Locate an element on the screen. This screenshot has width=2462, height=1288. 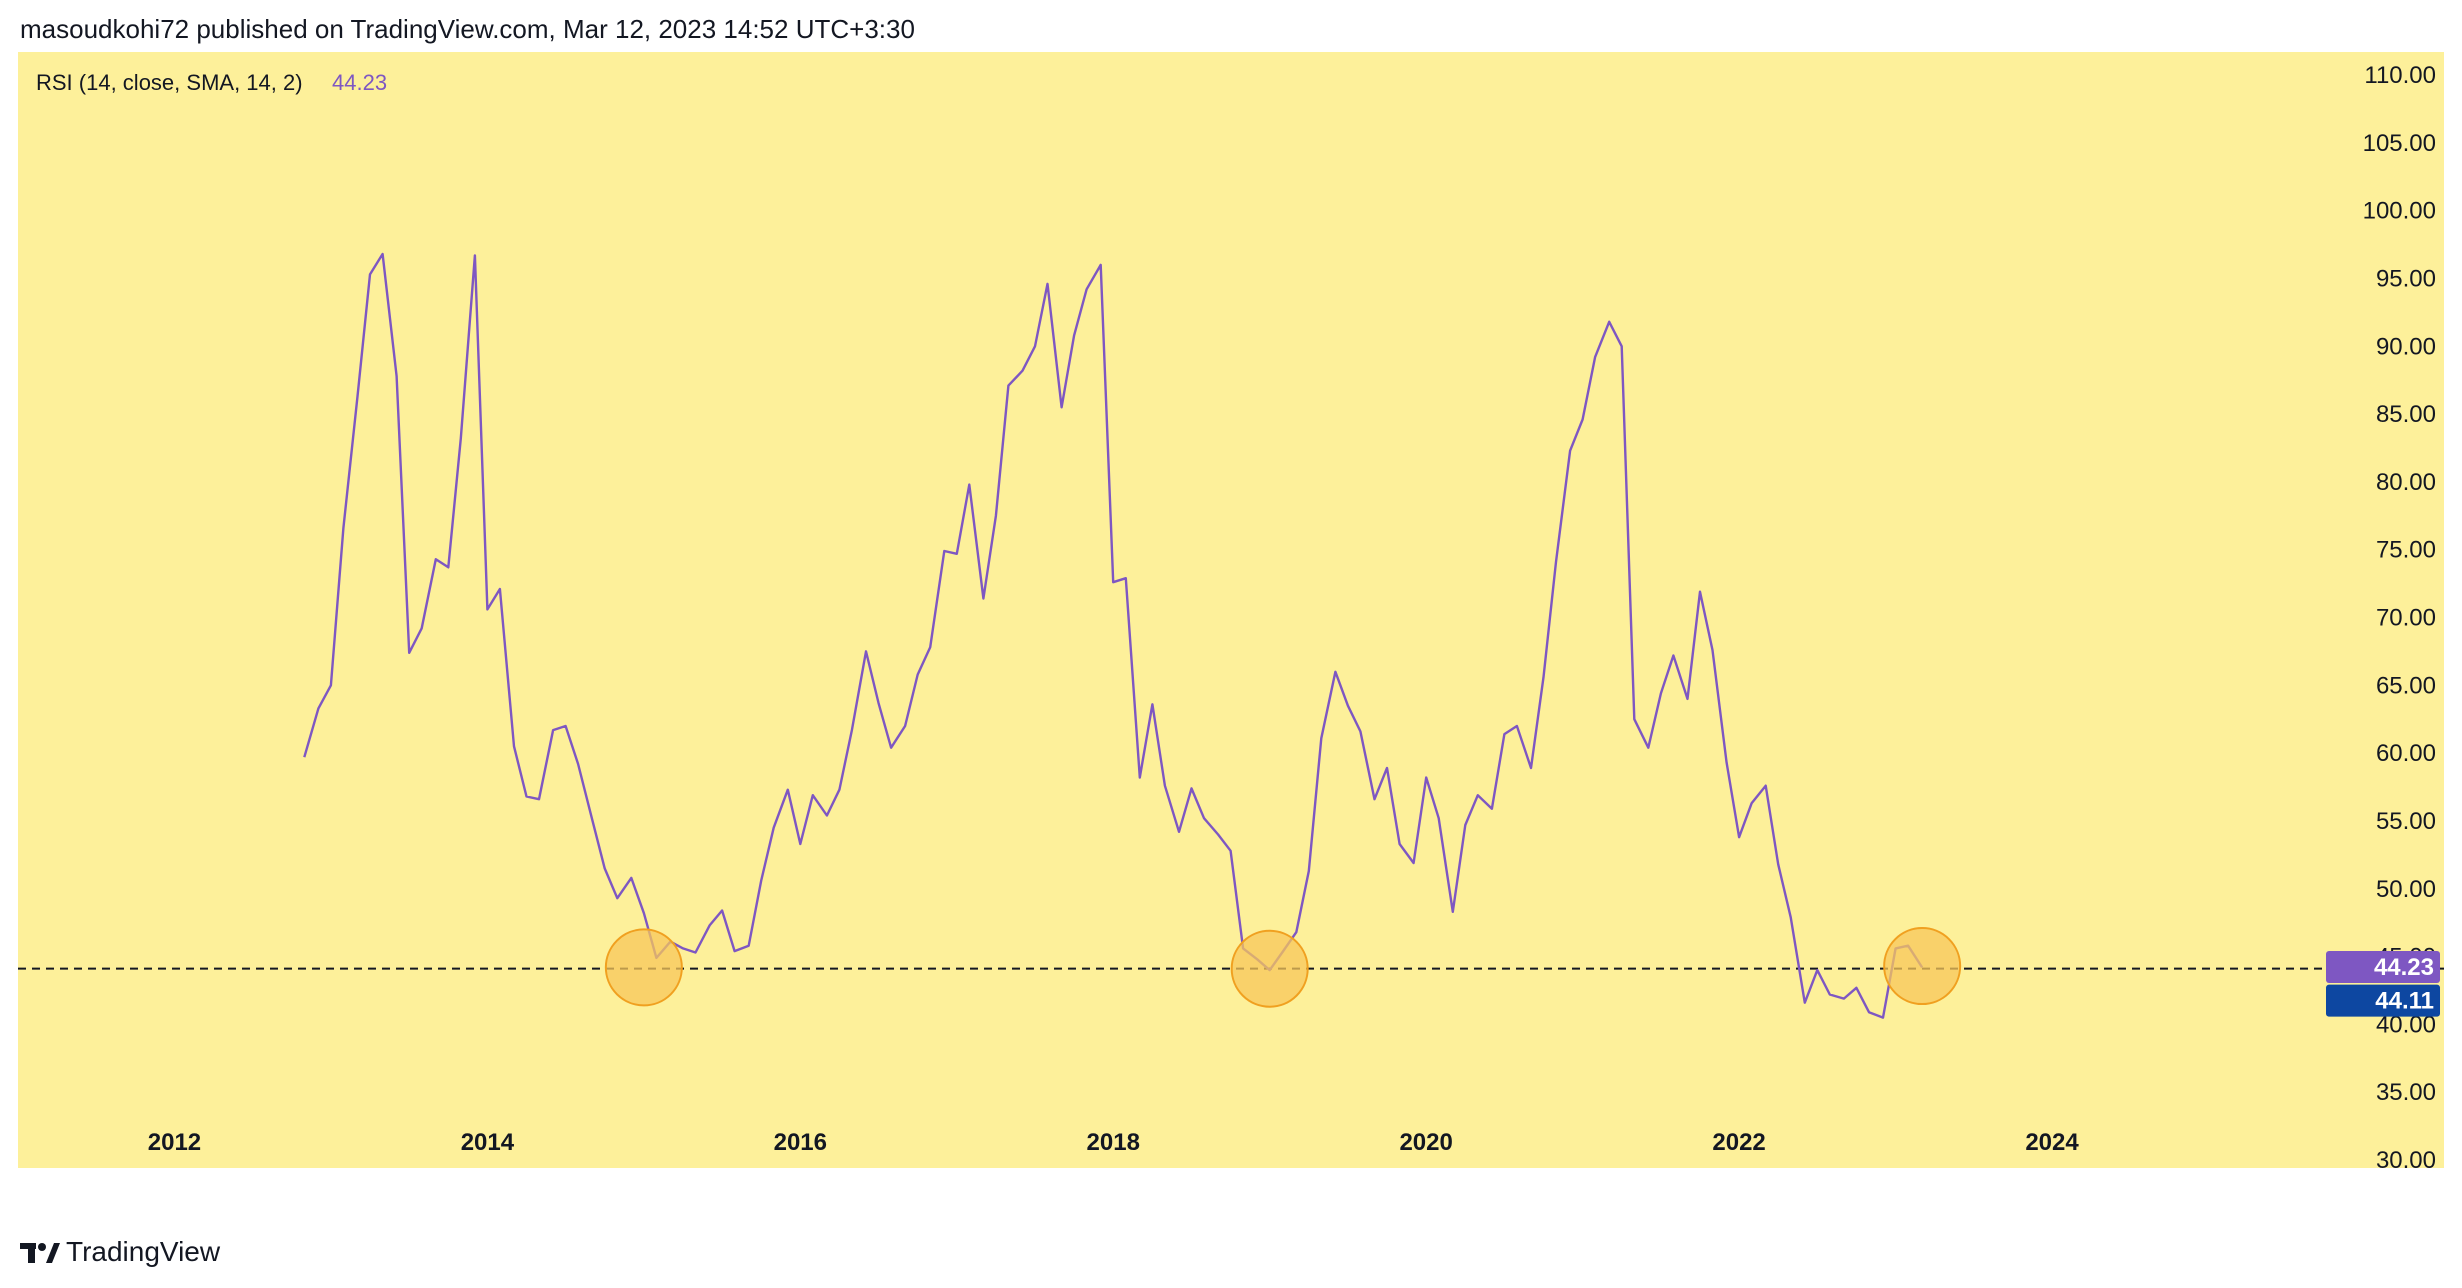
footer: TradingView is located at coordinates (120, 1252).